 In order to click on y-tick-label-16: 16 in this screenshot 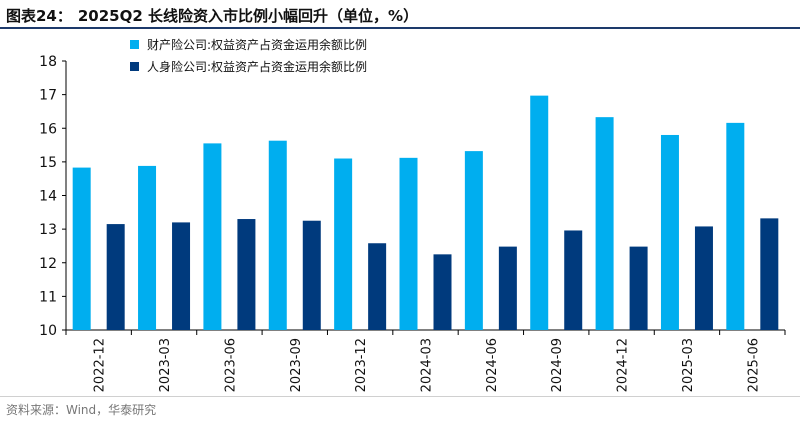, I will do `click(48, 129)`.